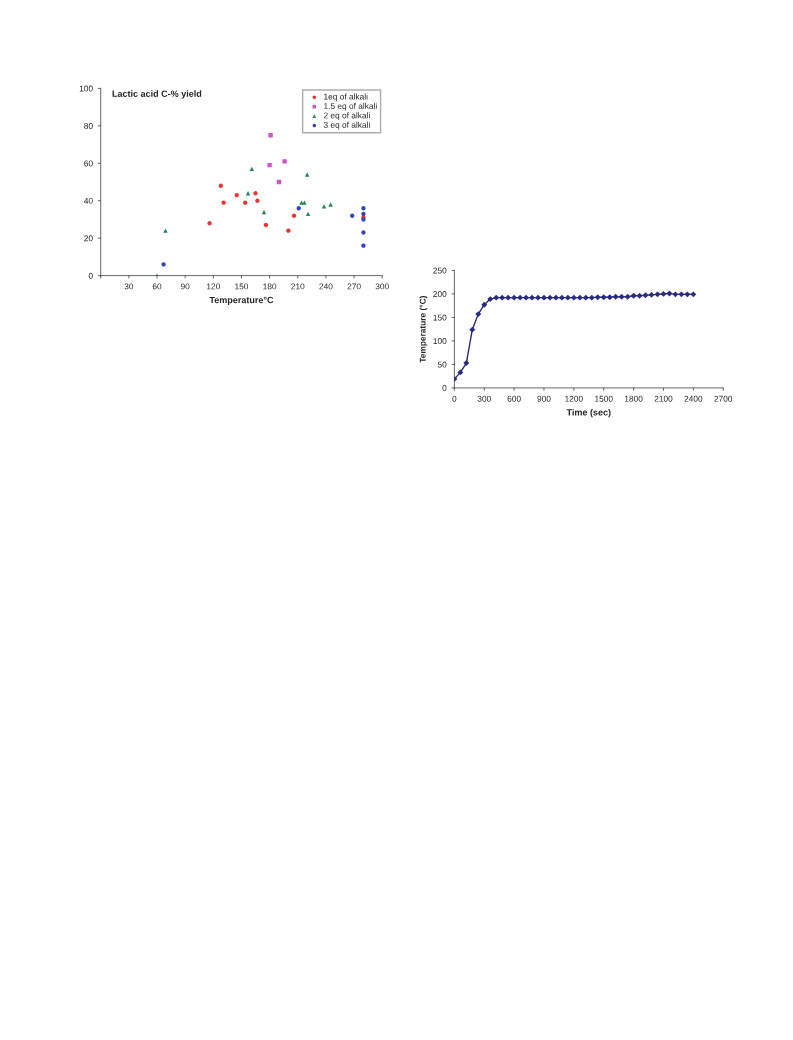  Describe the element at coordinates (241, 300) in the screenshot. I see `x-axis-title: Temperature°C` at that location.